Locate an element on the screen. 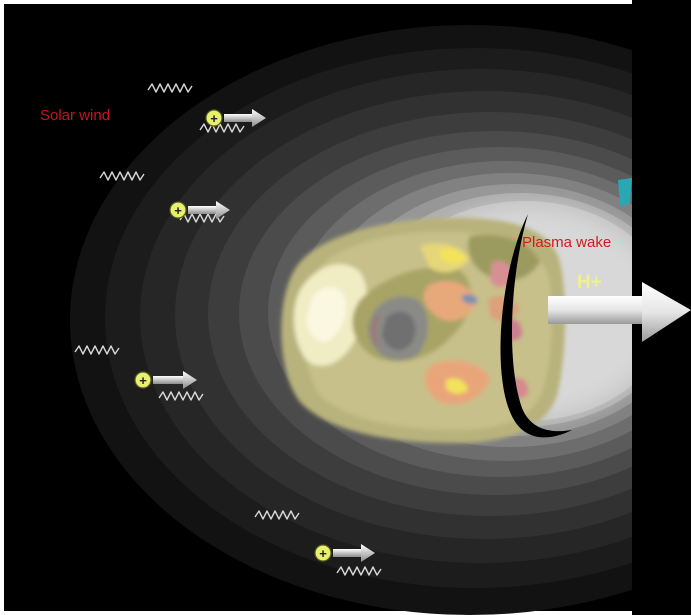  cyan-blip is located at coordinates (625, 192).